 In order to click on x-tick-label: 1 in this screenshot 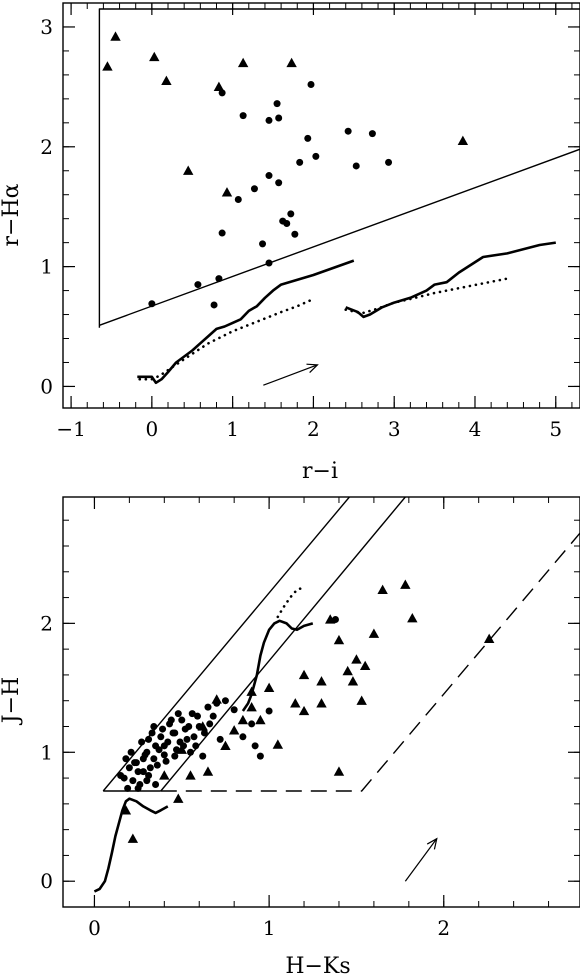, I will do `click(269, 928)`.